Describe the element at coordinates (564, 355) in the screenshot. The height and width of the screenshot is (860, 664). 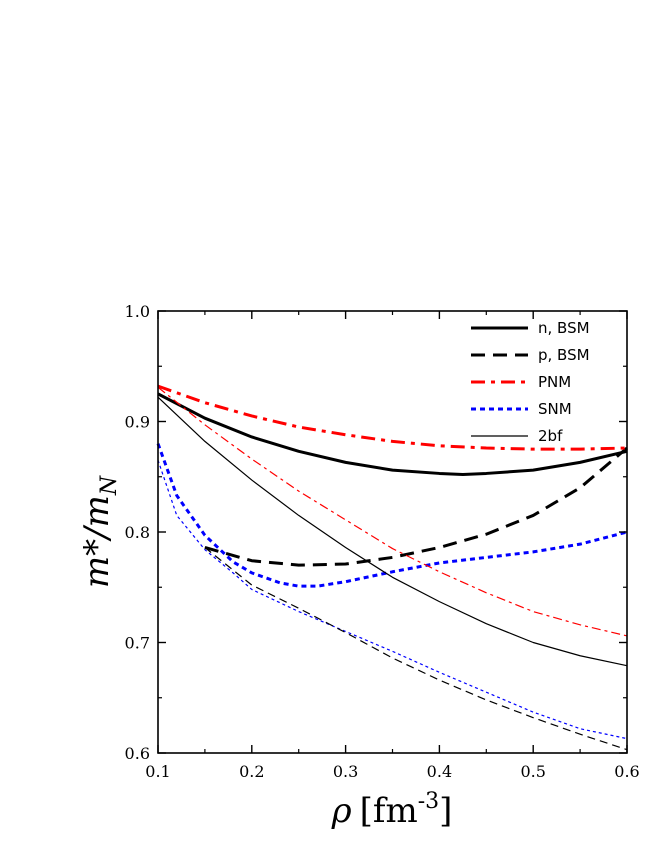
I see `legend-label: p, BSM` at that location.